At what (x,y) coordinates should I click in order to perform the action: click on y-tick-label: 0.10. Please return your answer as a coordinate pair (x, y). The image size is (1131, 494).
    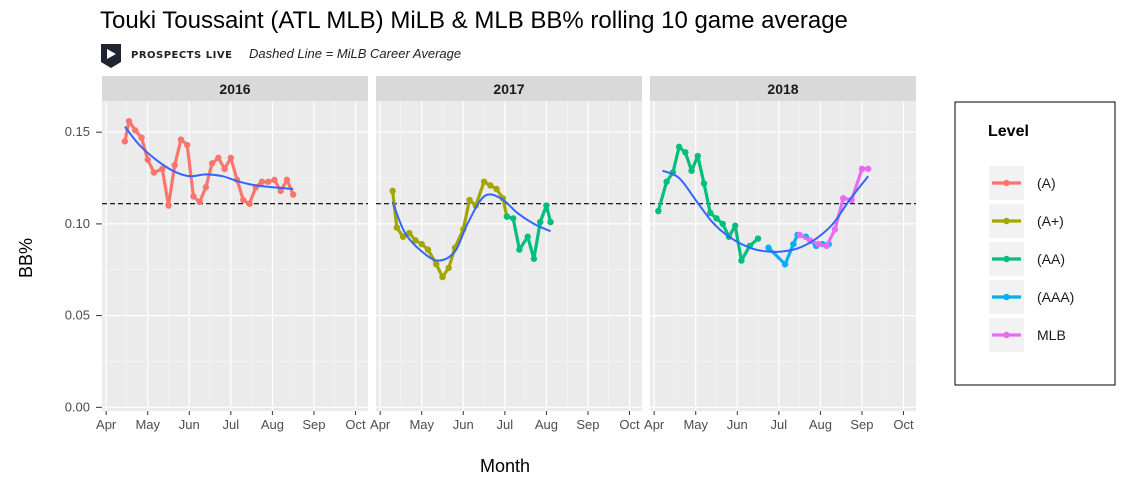
    Looking at the image, I should click on (77, 223).